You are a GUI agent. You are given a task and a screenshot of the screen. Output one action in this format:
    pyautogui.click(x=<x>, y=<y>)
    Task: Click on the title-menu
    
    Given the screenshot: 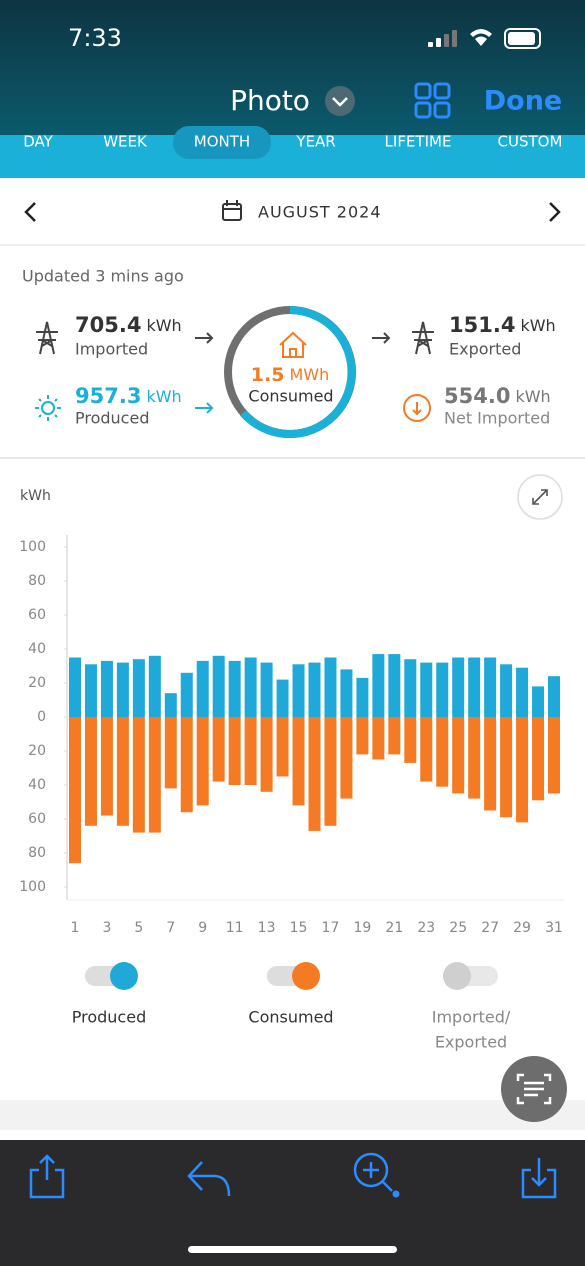 What is the action you would take?
    pyautogui.click(x=340, y=101)
    